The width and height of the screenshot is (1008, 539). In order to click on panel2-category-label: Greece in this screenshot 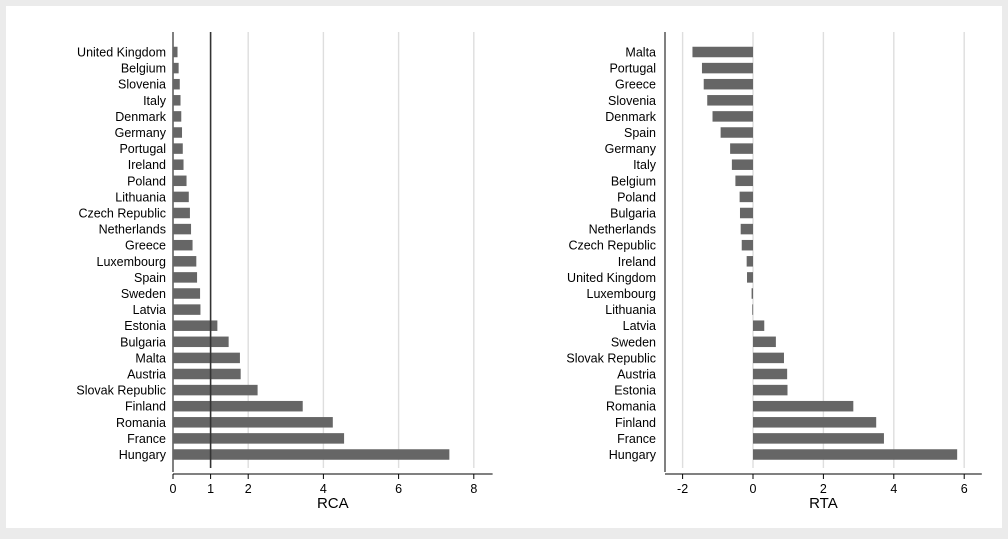, I will do `click(635, 85)`.